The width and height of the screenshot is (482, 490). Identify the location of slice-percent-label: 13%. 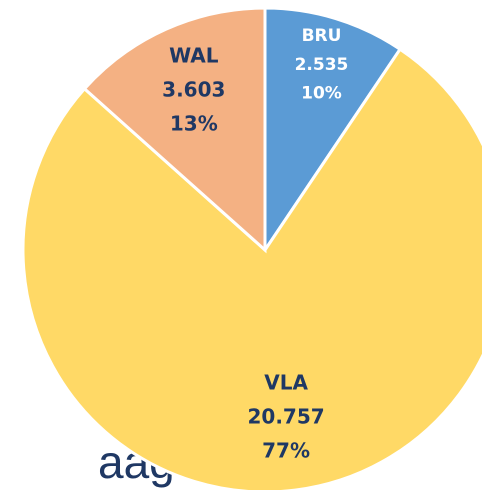
(194, 123).